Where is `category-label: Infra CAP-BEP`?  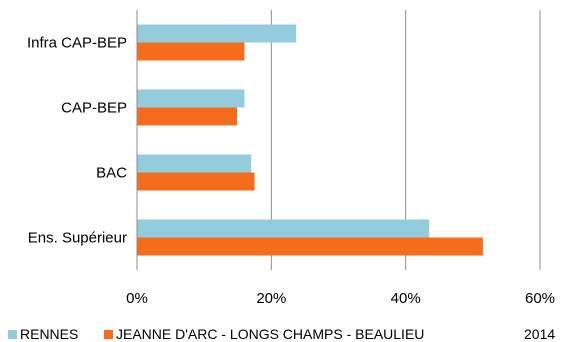 category-label: Infra CAP-BEP is located at coordinates (77, 43).